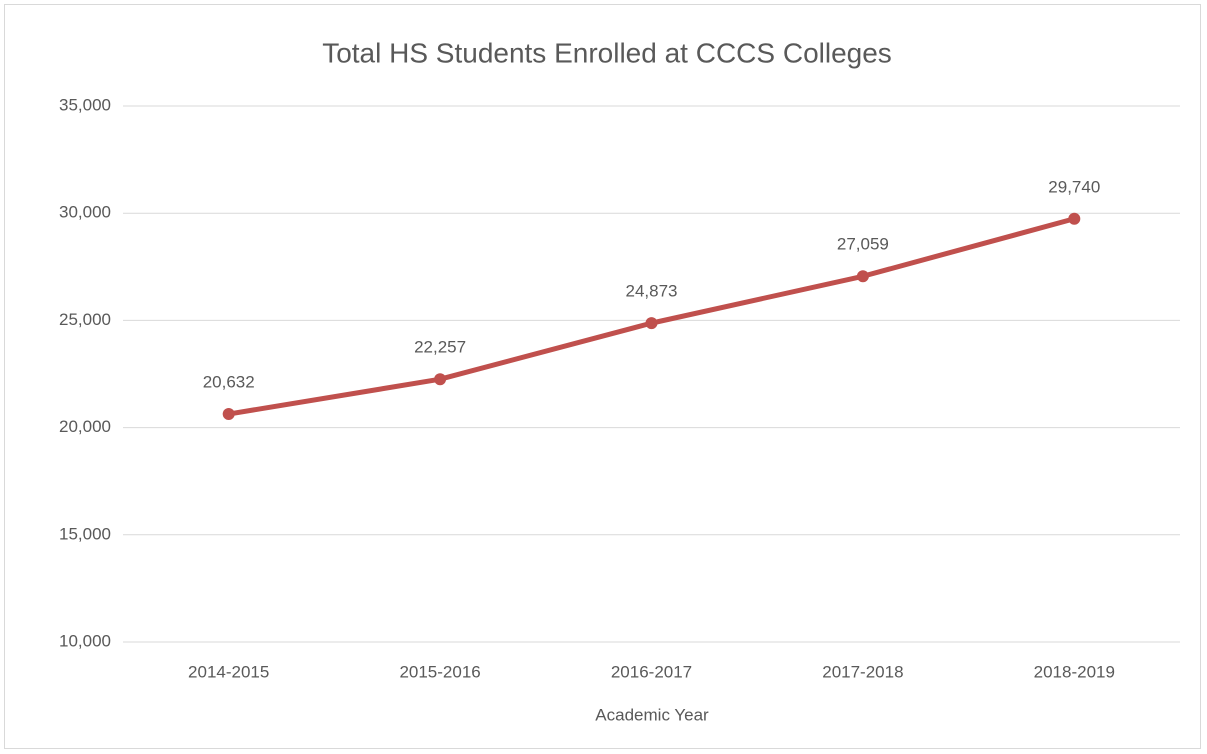  Describe the element at coordinates (85, 319) in the screenshot. I see `y-tick-label: 25,000` at that location.